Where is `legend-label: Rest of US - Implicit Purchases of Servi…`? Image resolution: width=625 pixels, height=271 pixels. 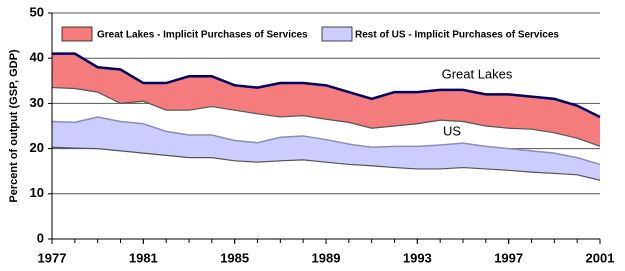 legend-label: Rest of US - Implicit Purchases of Servi… is located at coordinates (457, 35).